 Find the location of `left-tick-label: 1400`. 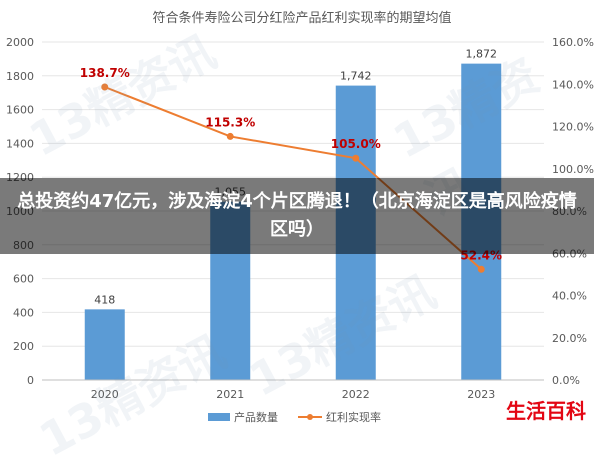

left-tick-label: 1400 is located at coordinates (20, 143).